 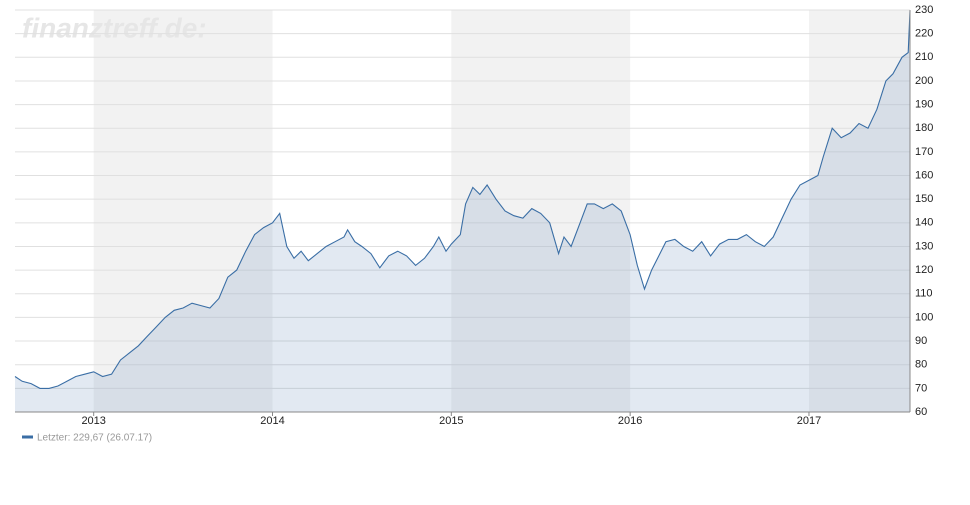 I want to click on x-tick-label: 2015, so click(x=451, y=421).